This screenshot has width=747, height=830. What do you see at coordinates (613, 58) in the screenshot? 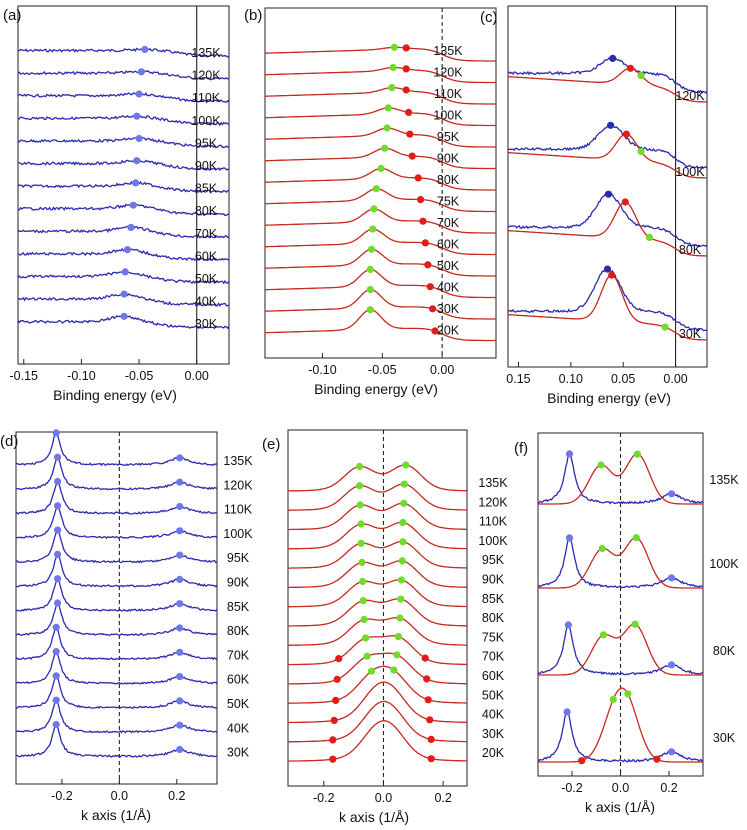
I see `panel-c-blue-marker-120K` at bounding box center [613, 58].